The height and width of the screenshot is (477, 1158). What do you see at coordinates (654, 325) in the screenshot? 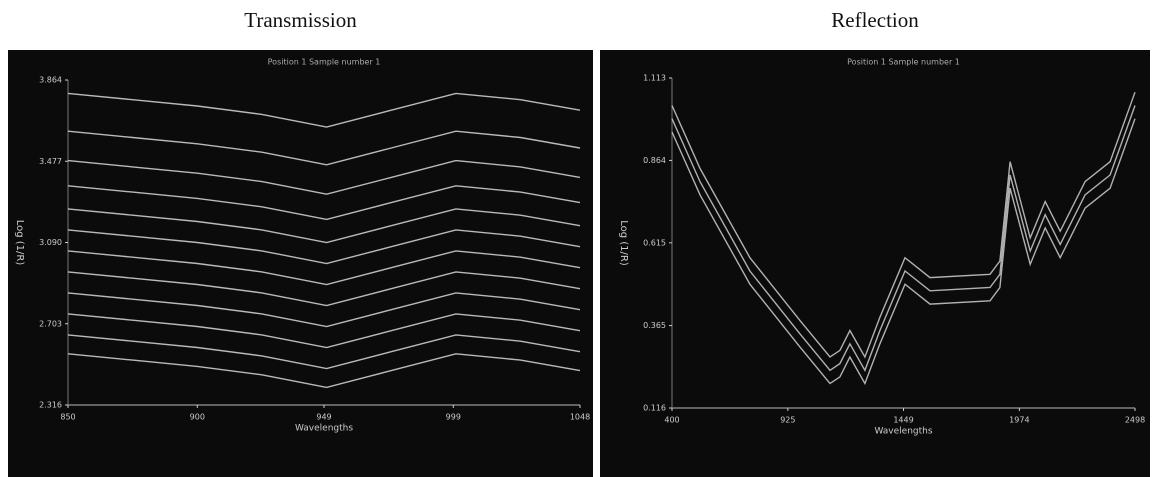
I see `y-tick-label: 0.365` at bounding box center [654, 325].